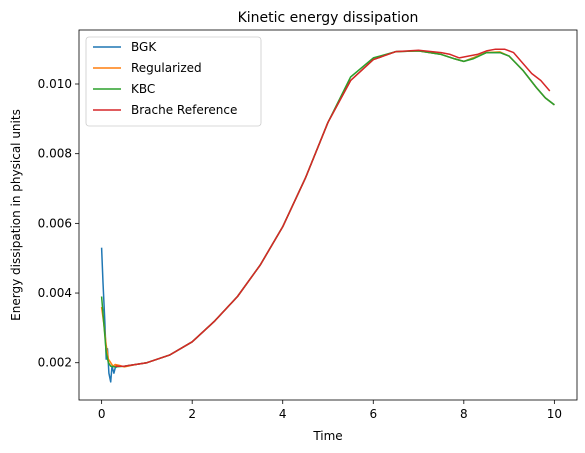  Describe the element at coordinates (373, 414) in the screenshot. I see `x-tick-label: 6` at that location.